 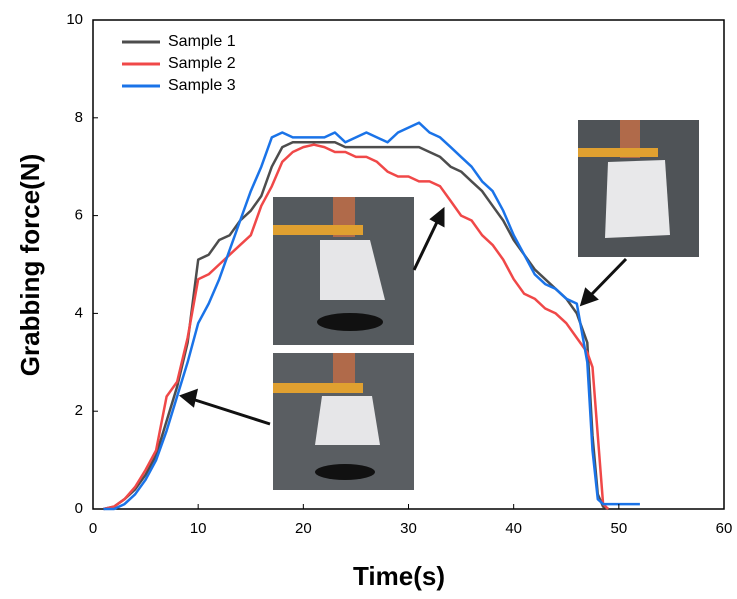 I want to click on legend-label: Sample 2, so click(x=202, y=63).